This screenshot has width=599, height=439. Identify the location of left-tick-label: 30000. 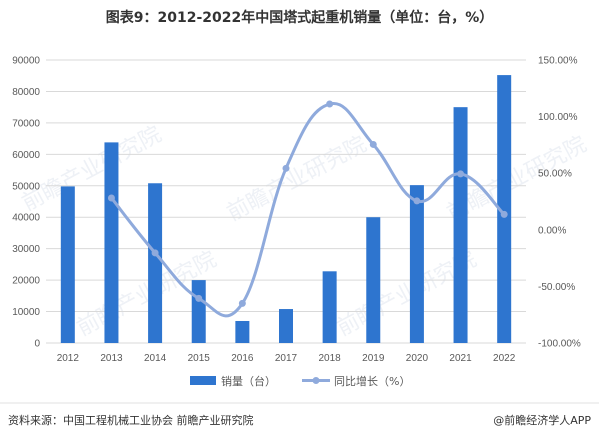
(26, 249).